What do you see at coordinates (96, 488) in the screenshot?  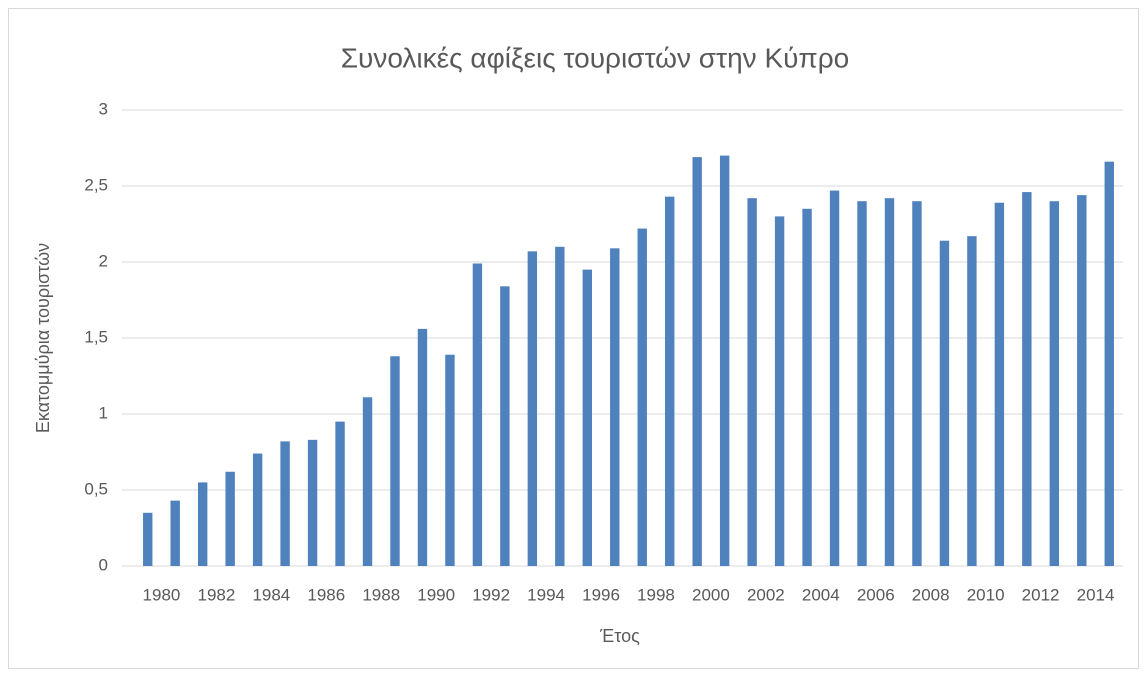 I see `y-tick-label: 0,5` at bounding box center [96, 488].